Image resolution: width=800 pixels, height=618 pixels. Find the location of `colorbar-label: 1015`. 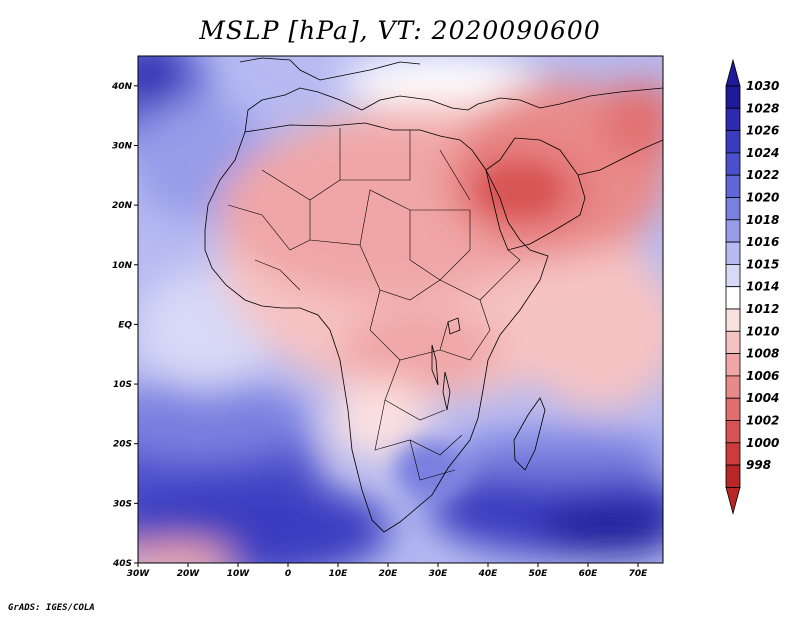

colorbar-label: 1015 is located at coordinates (762, 264).